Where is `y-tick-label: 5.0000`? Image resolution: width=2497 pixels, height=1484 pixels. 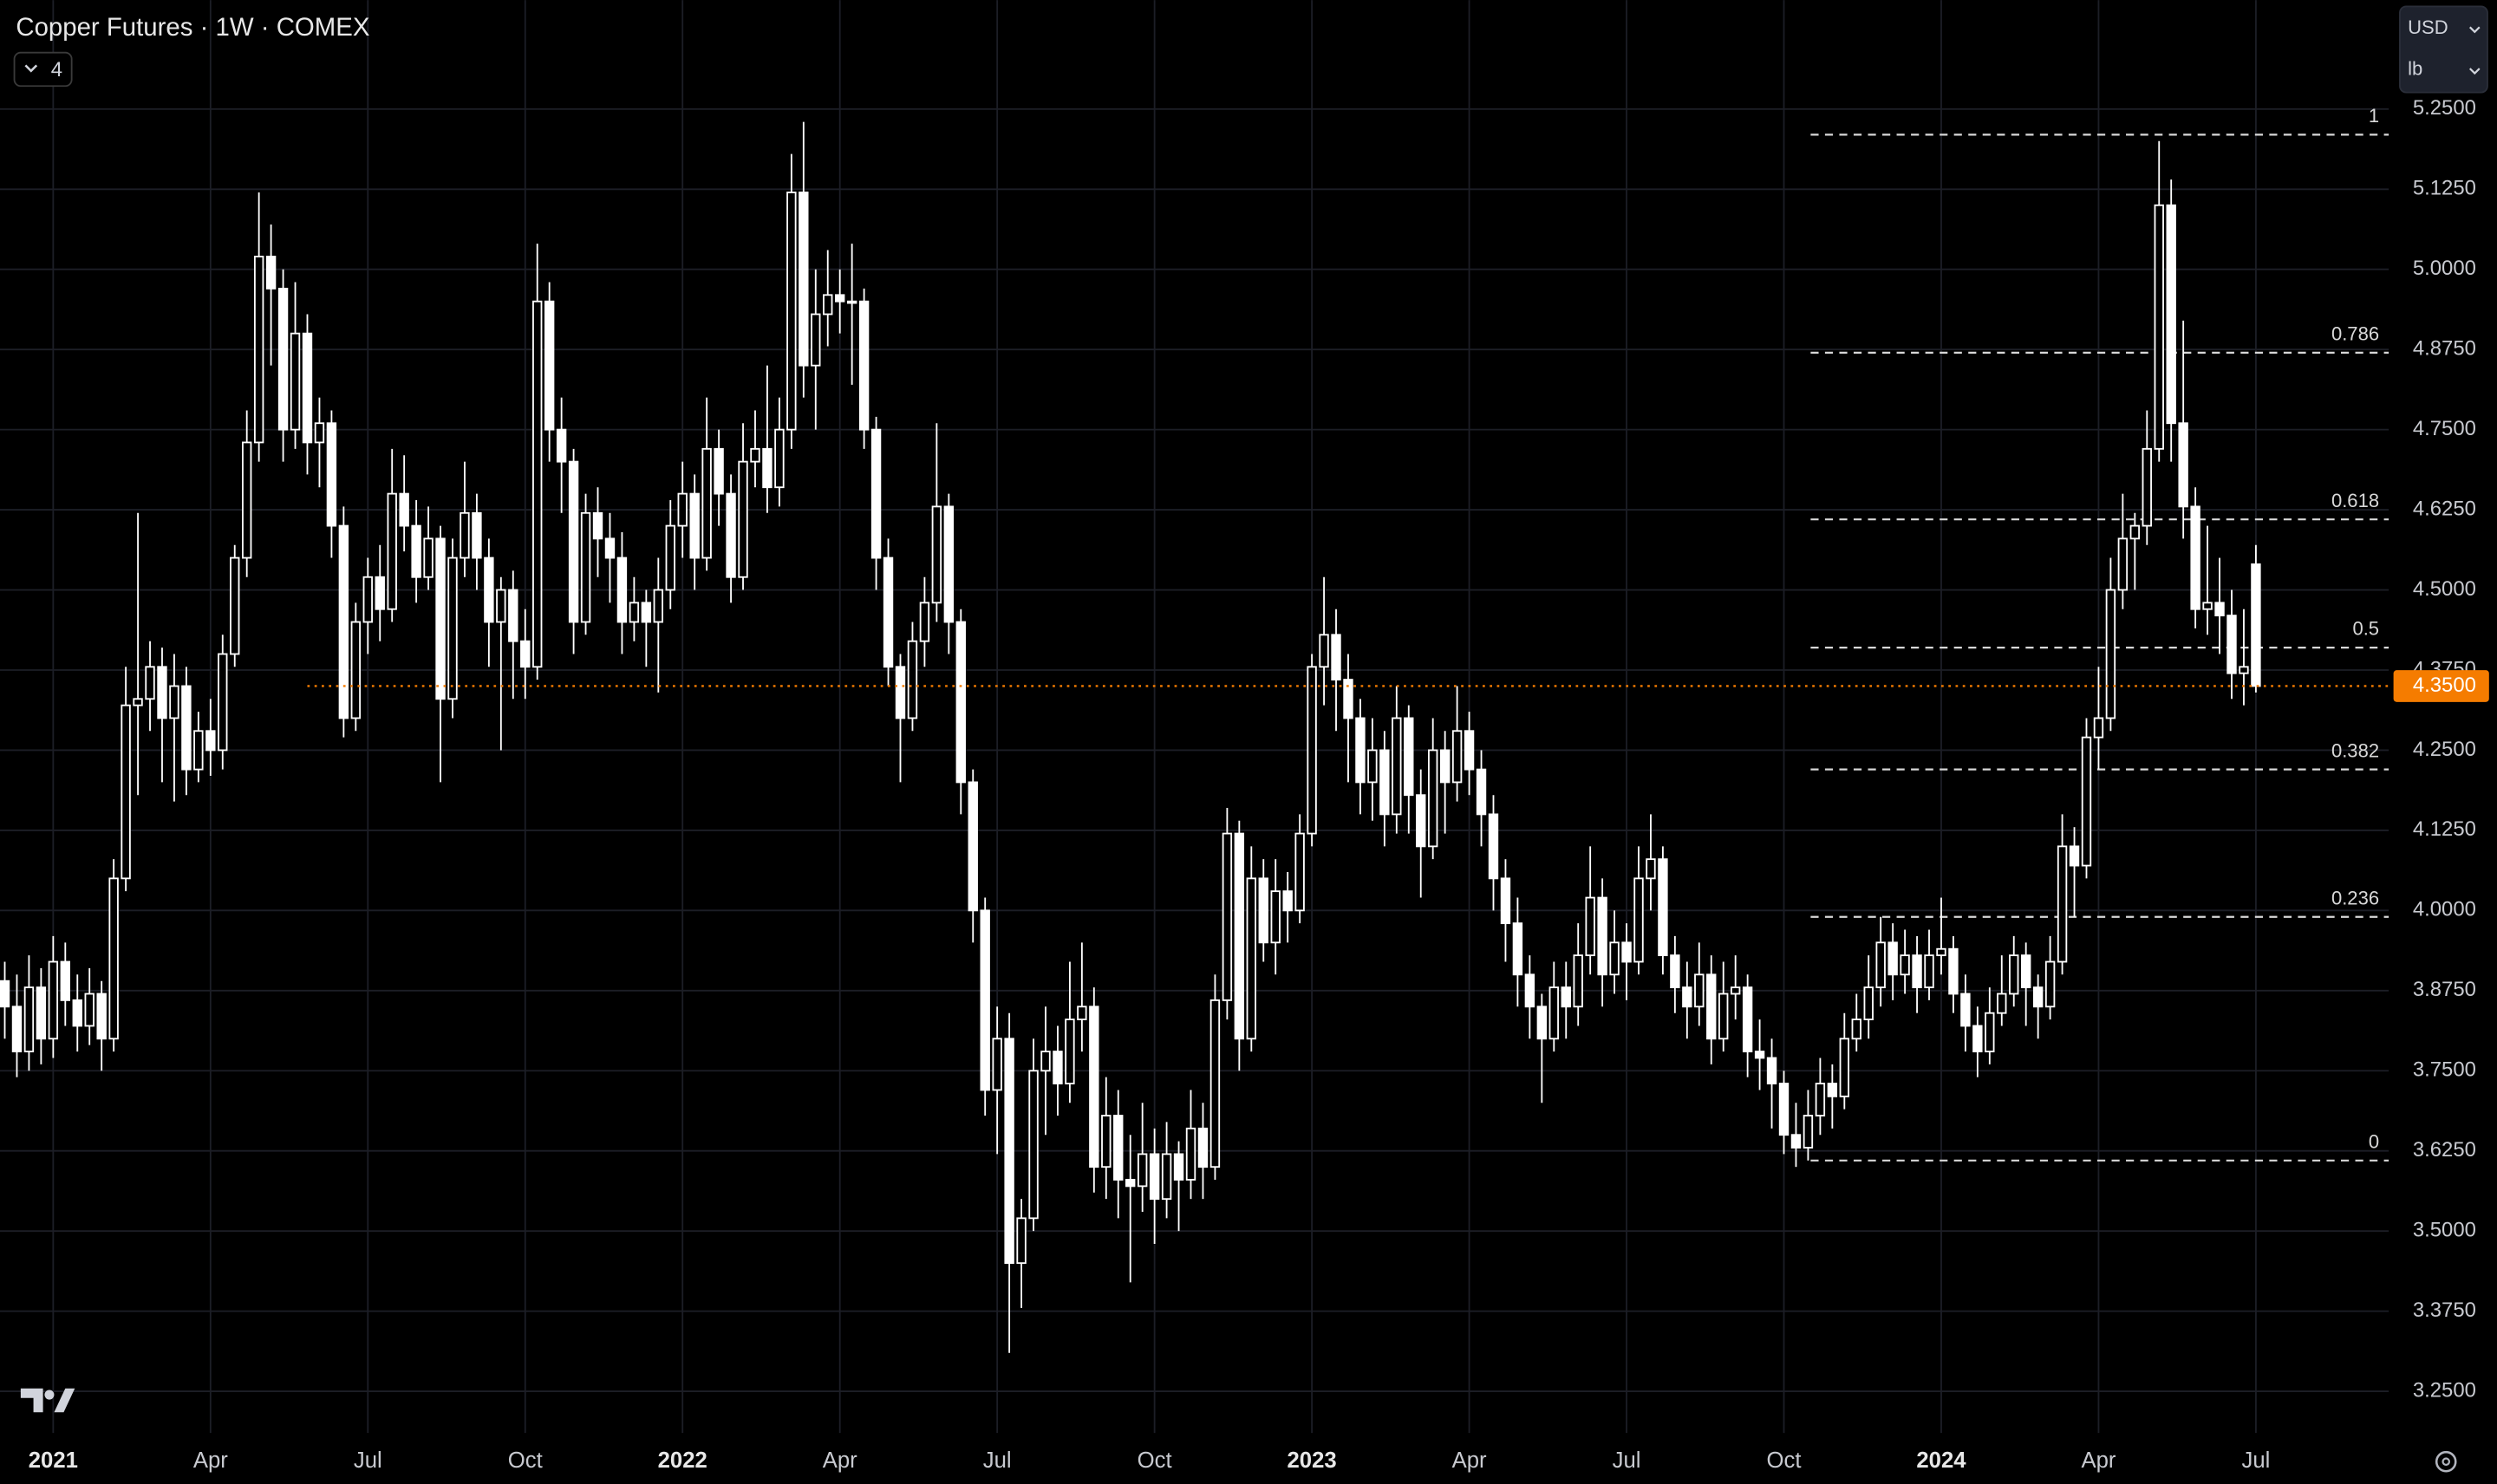
y-tick-label: 5.0000 is located at coordinates (2444, 268).